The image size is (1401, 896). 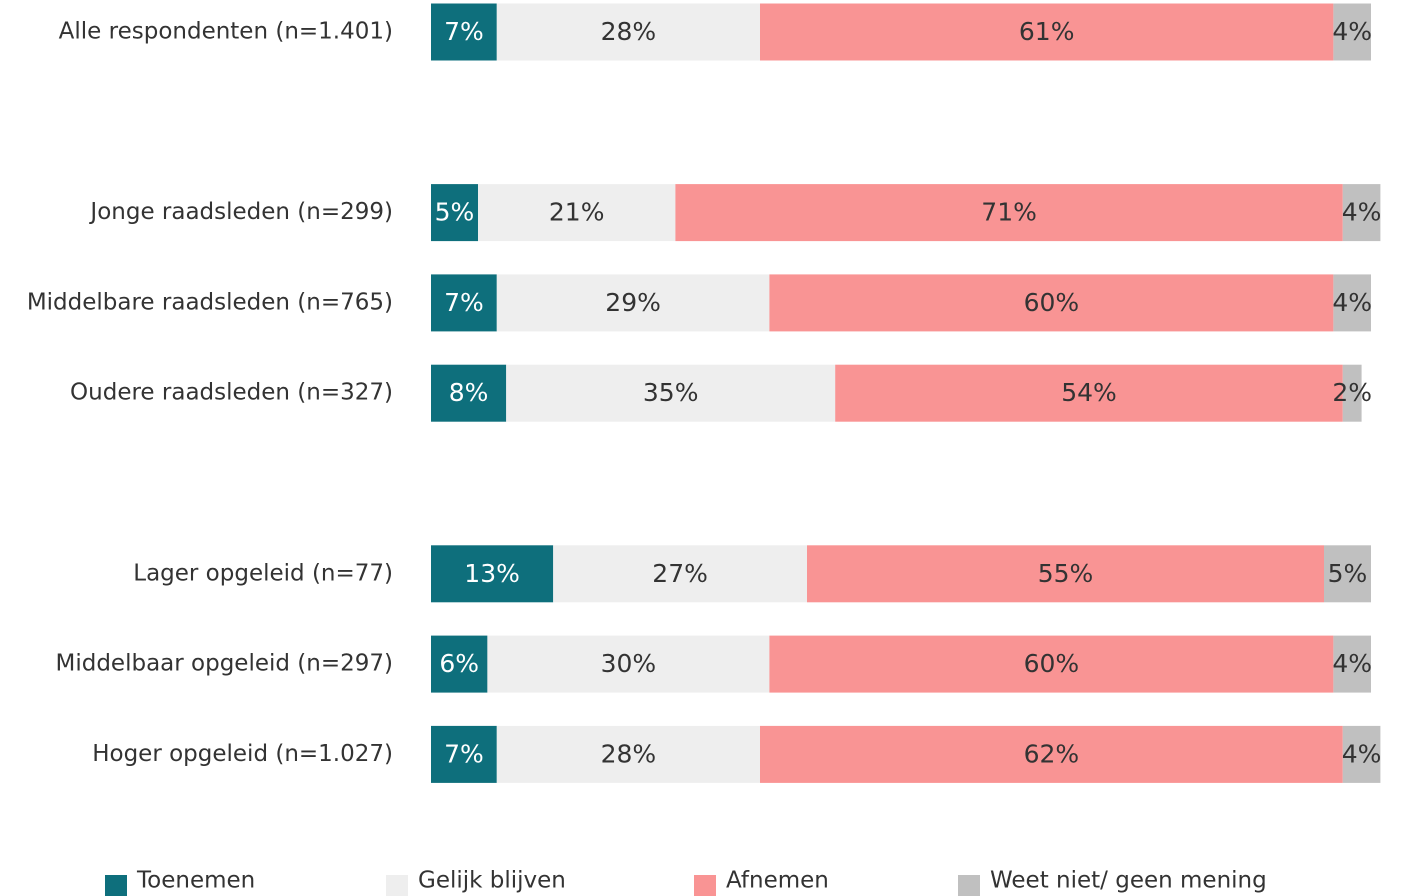 I want to click on value-label: 13%, so click(x=492, y=573).